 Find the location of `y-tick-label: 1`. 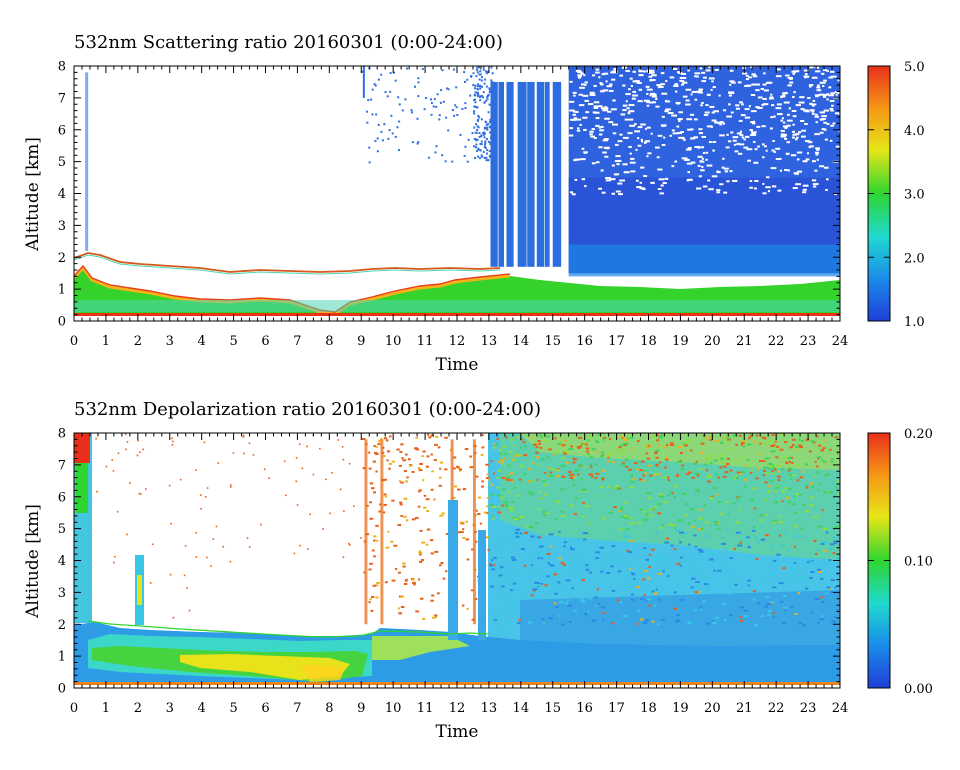

y-tick-label: 1 is located at coordinates (62, 290).